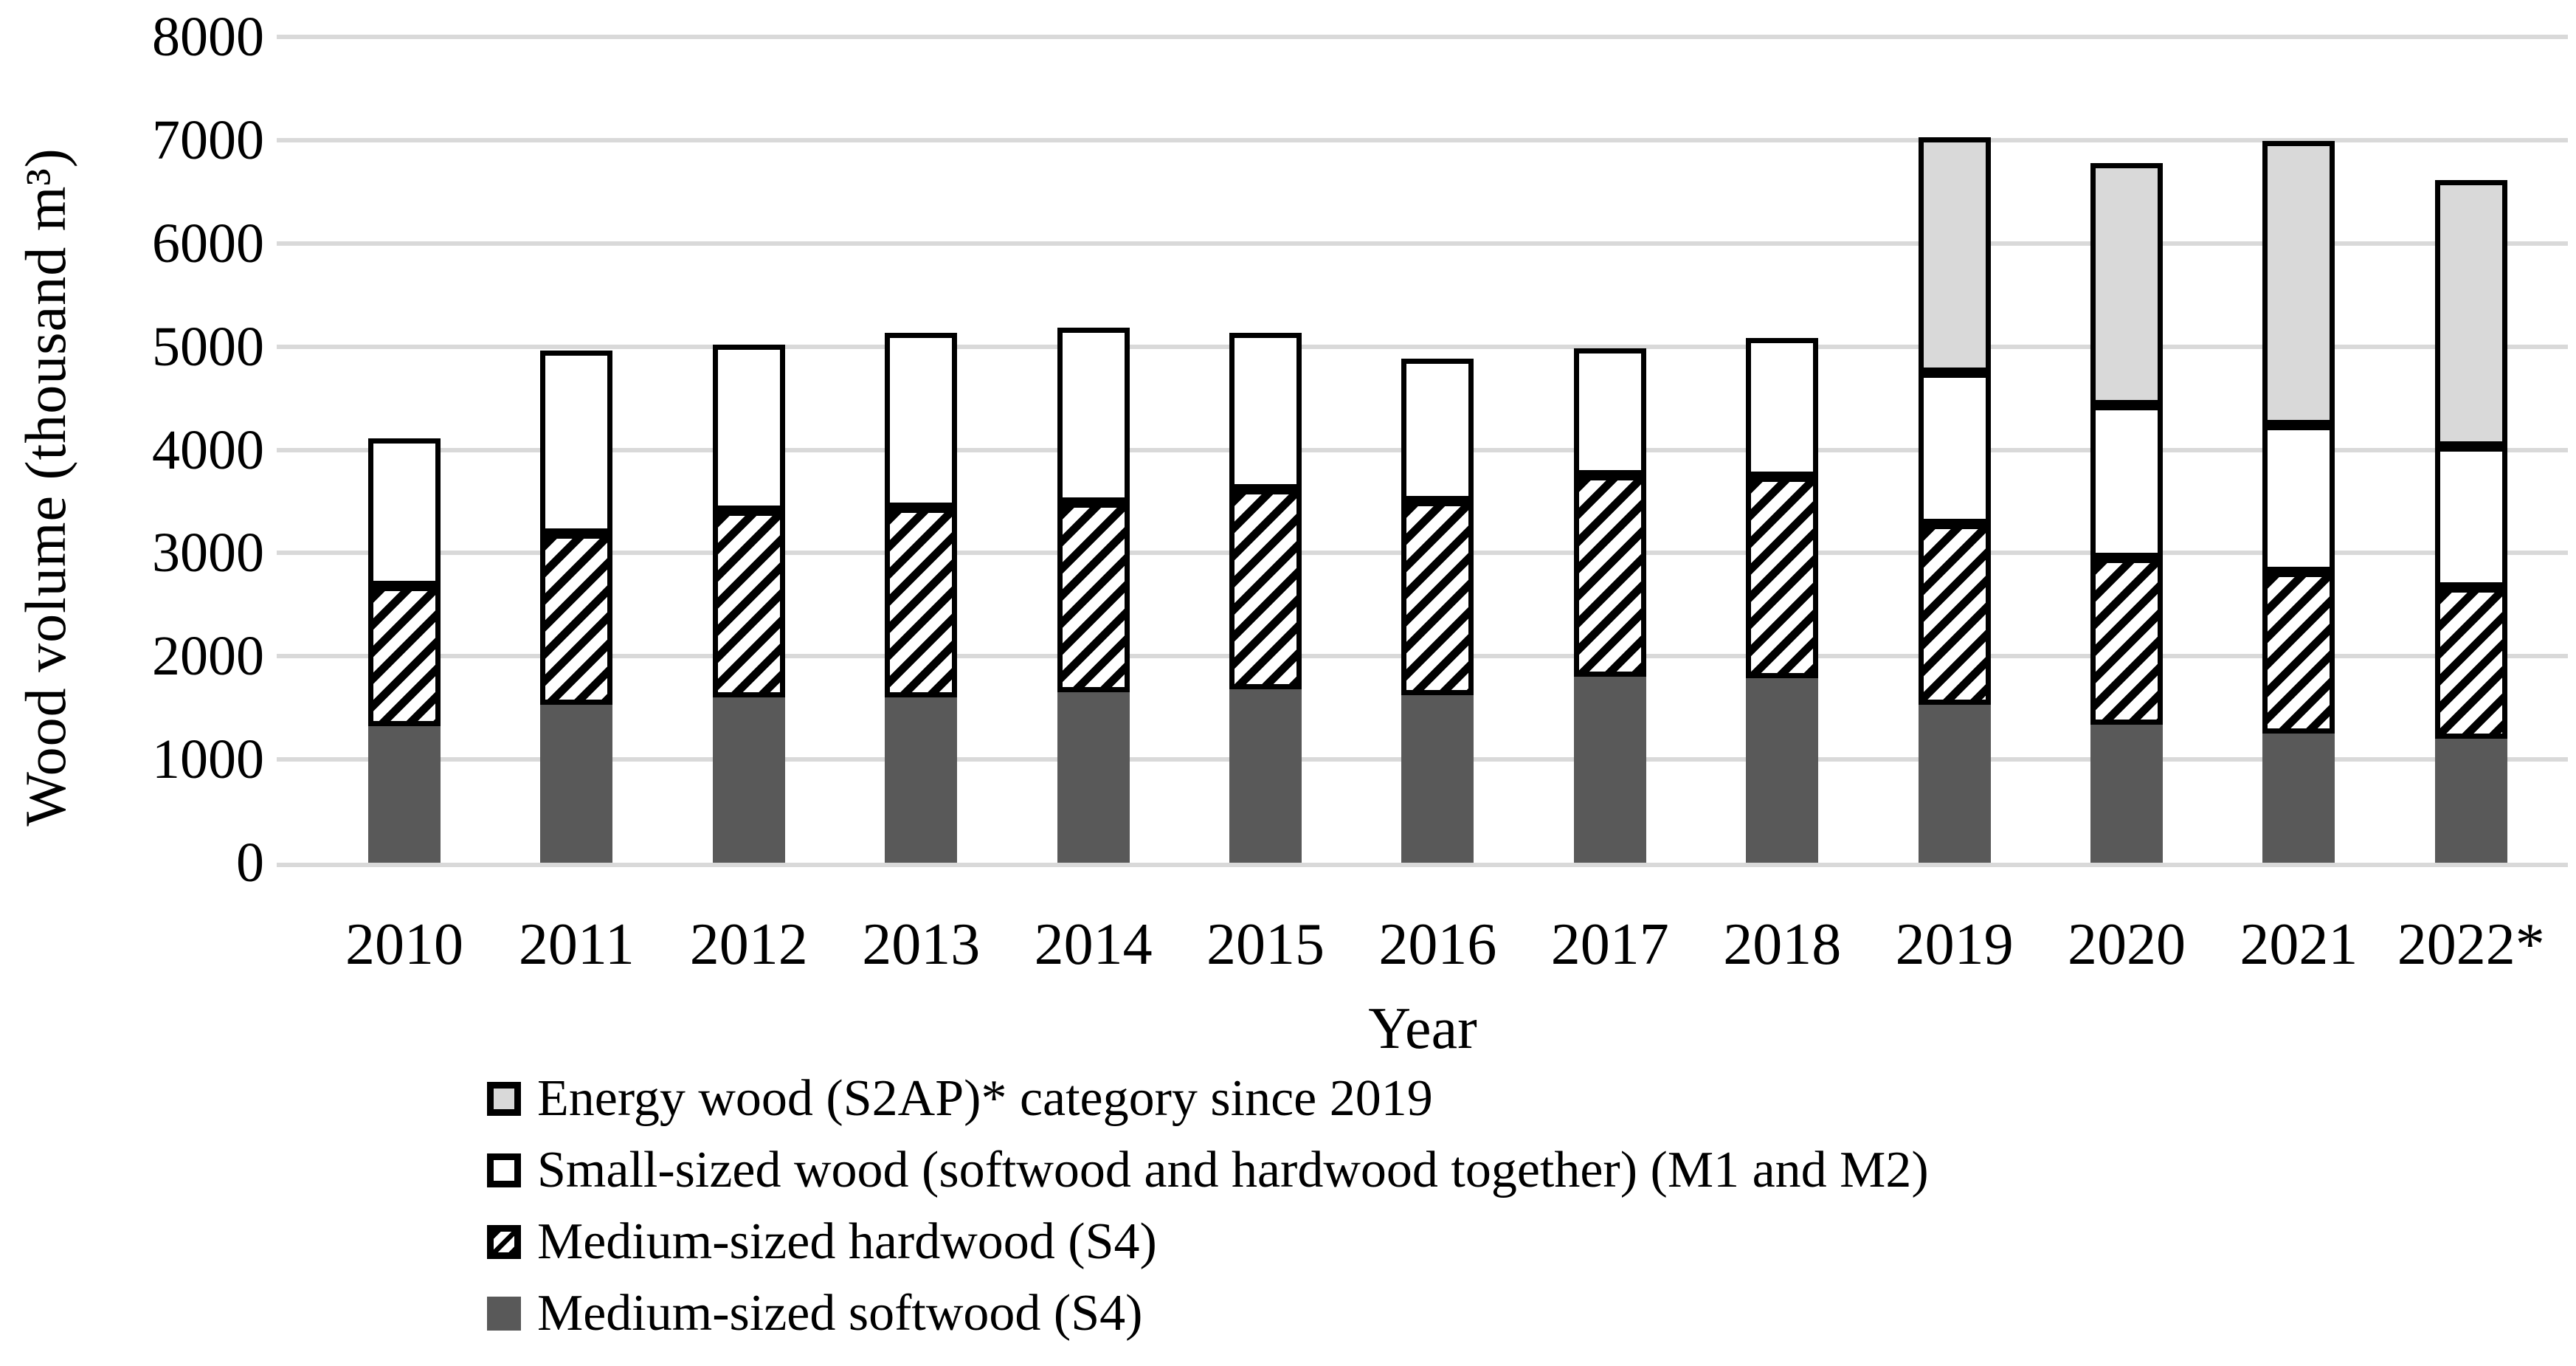 Image resolution: width=2576 pixels, height=1366 pixels. What do you see at coordinates (2471, 663) in the screenshot?
I see `bar-segment-hardwood-2022*` at bounding box center [2471, 663].